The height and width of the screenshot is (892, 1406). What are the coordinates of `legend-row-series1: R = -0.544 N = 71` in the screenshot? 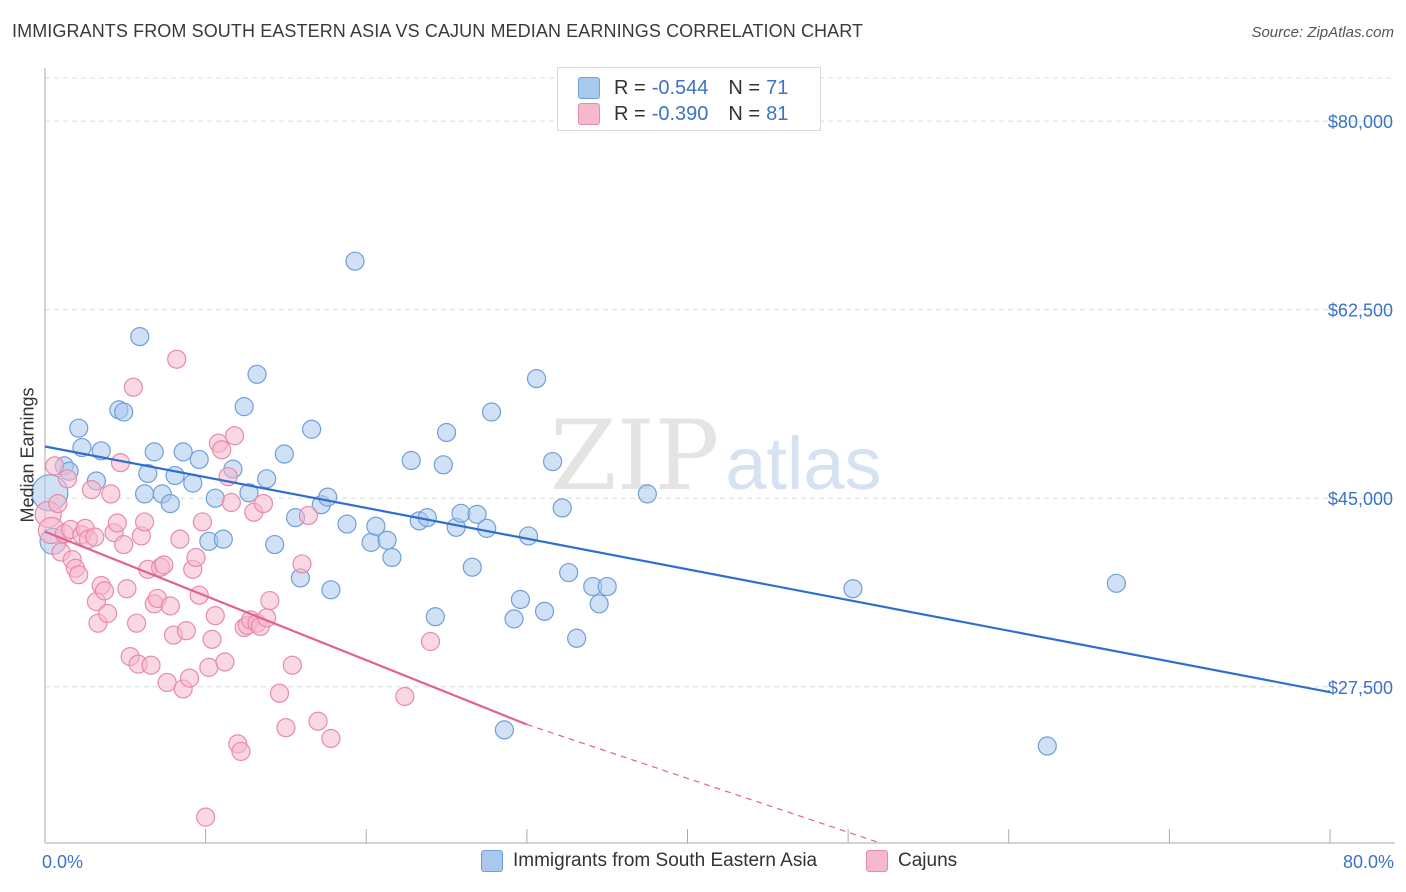 It's located at (683, 88).